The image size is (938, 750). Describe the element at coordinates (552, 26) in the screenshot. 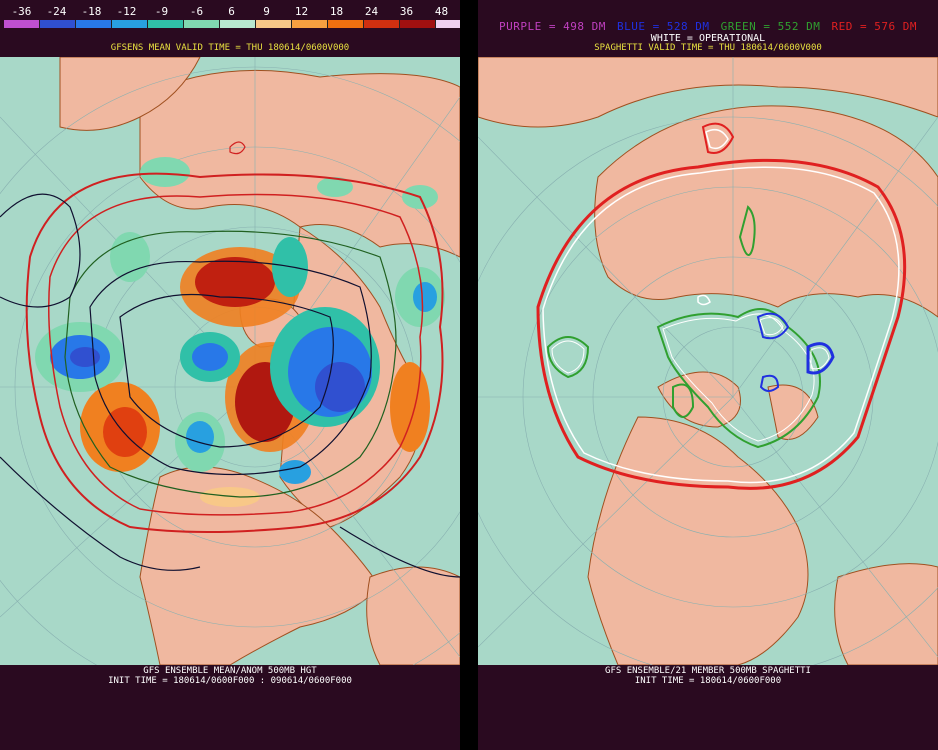

I see `legend-purple: PURPLE = 498 DM` at that location.